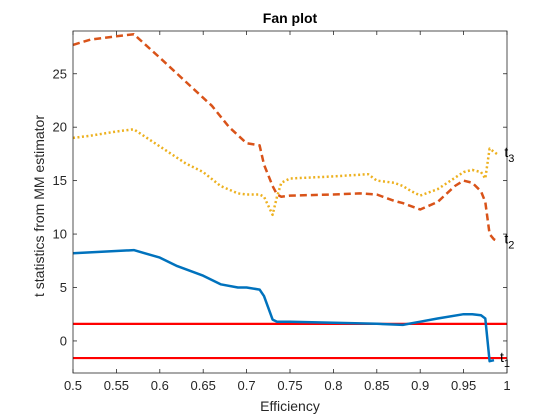 This screenshot has height=420, width=560. Describe the element at coordinates (116, 385) in the screenshot. I see `x-tick-label: 0.55` at that location.